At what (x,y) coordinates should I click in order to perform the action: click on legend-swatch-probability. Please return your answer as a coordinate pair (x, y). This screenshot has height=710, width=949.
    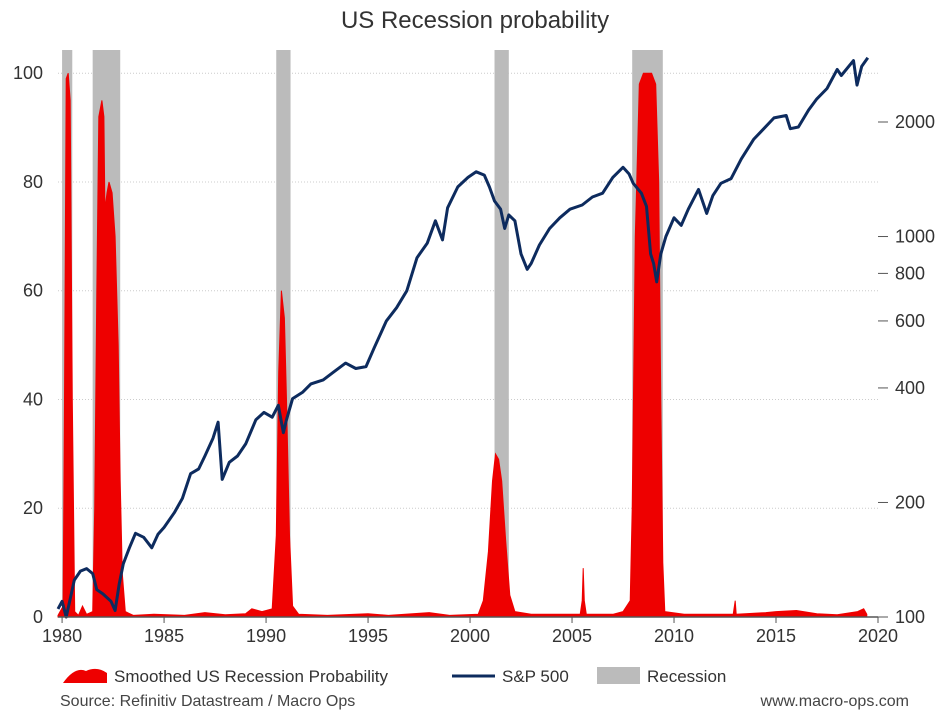
    Looking at the image, I should click on (85, 675).